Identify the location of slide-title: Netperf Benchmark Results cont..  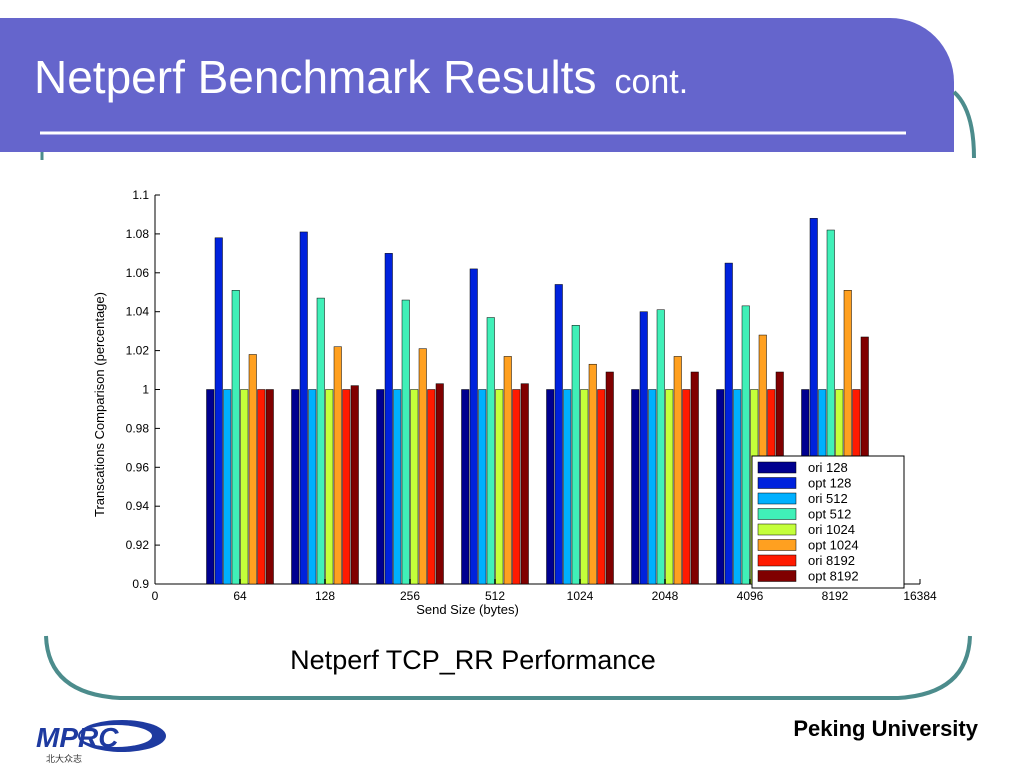
(361, 77).